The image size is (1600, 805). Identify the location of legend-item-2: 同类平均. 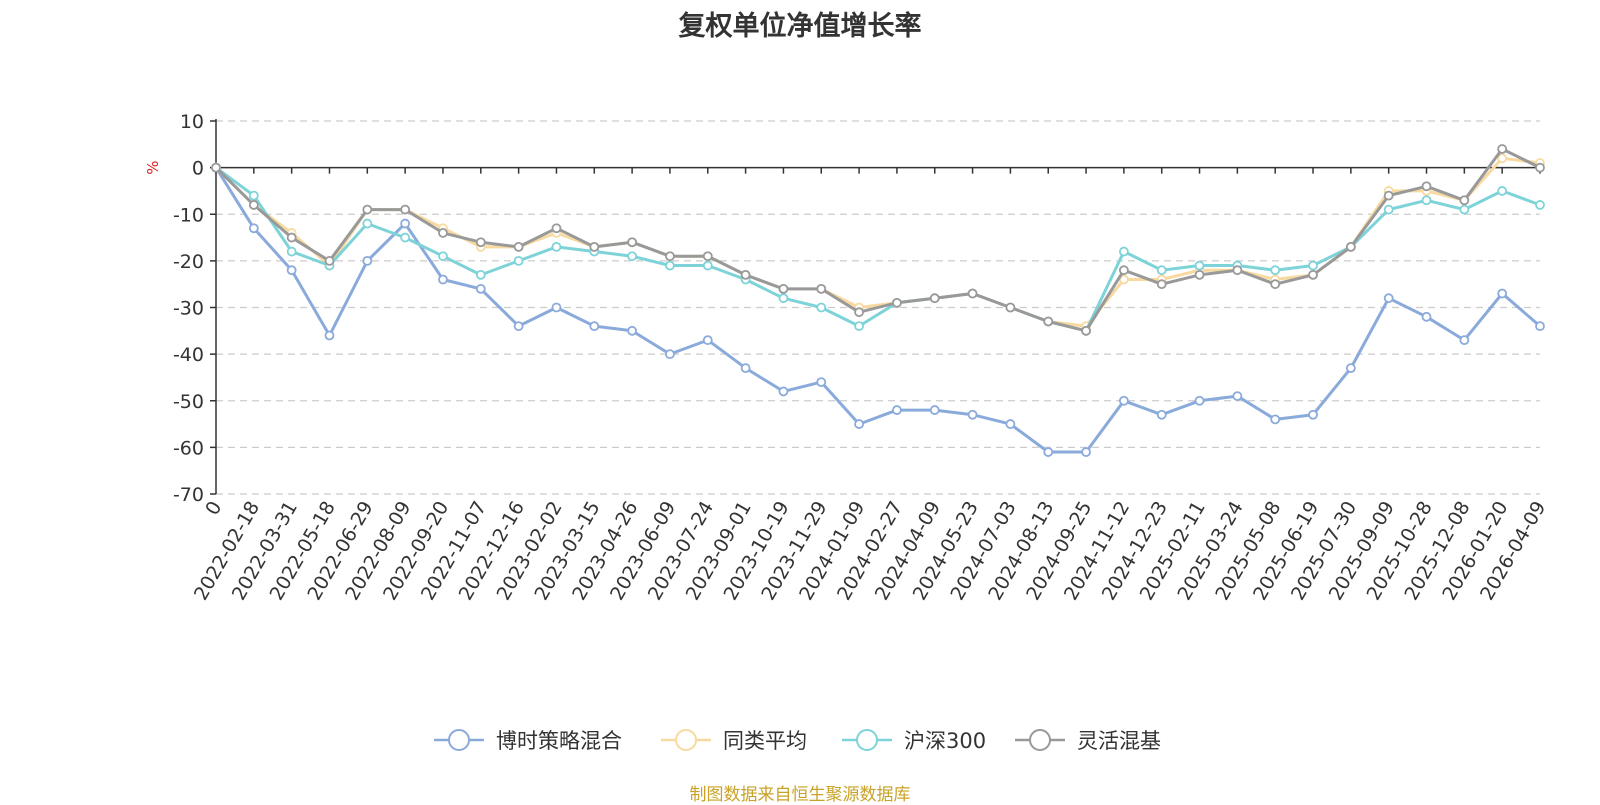
(734, 741).